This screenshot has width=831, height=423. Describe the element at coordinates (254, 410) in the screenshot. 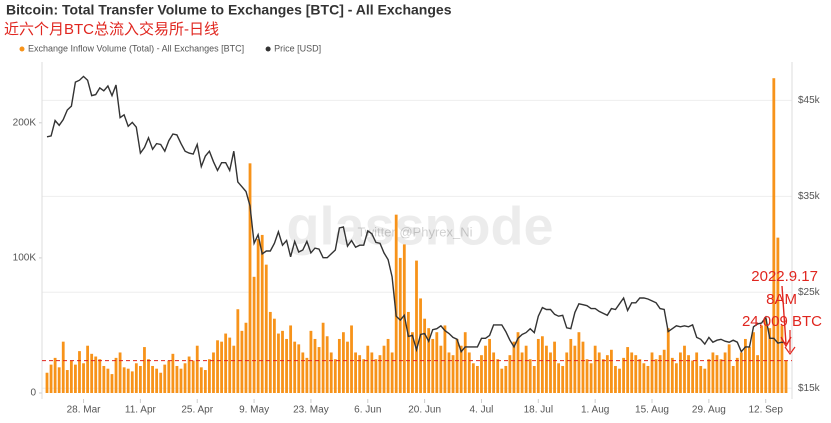

I see `x-tick-label: 9. May` at that location.